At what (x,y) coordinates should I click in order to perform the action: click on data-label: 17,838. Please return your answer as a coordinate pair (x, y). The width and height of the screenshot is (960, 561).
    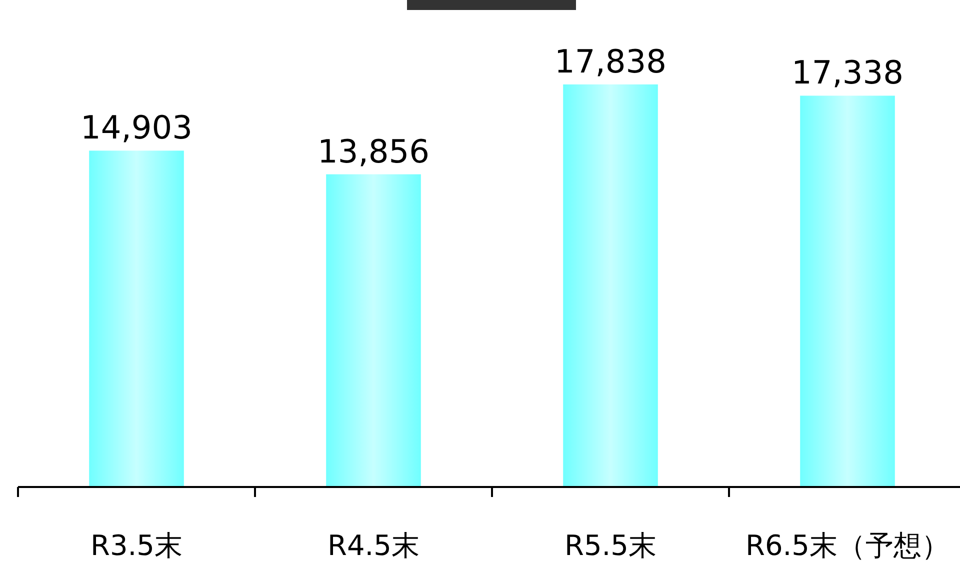
    Looking at the image, I should click on (610, 61).